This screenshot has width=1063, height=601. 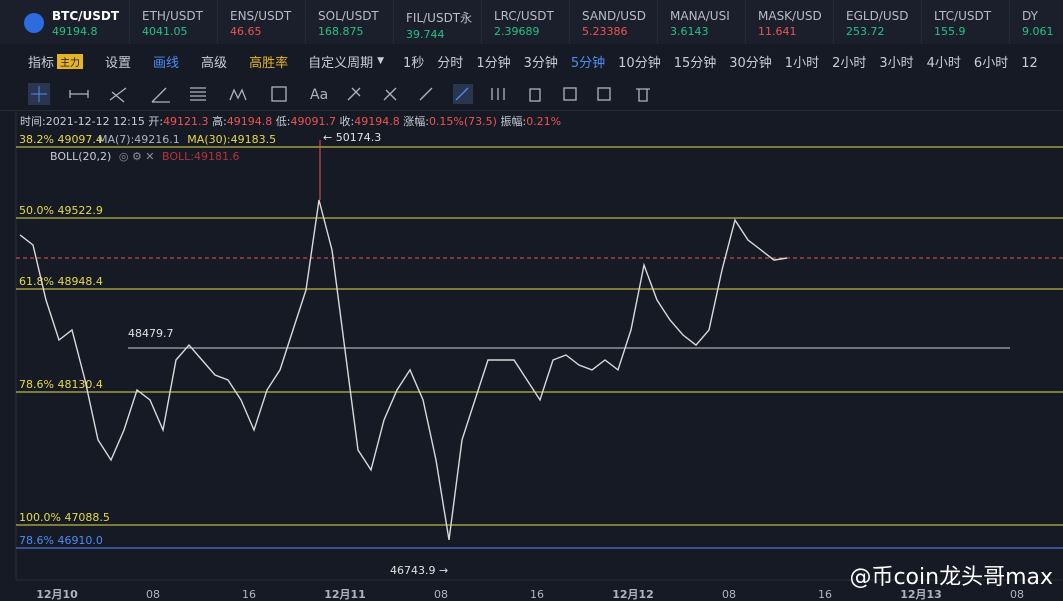 What do you see at coordinates (991, 63) in the screenshot?
I see `period: 6小时` at bounding box center [991, 63].